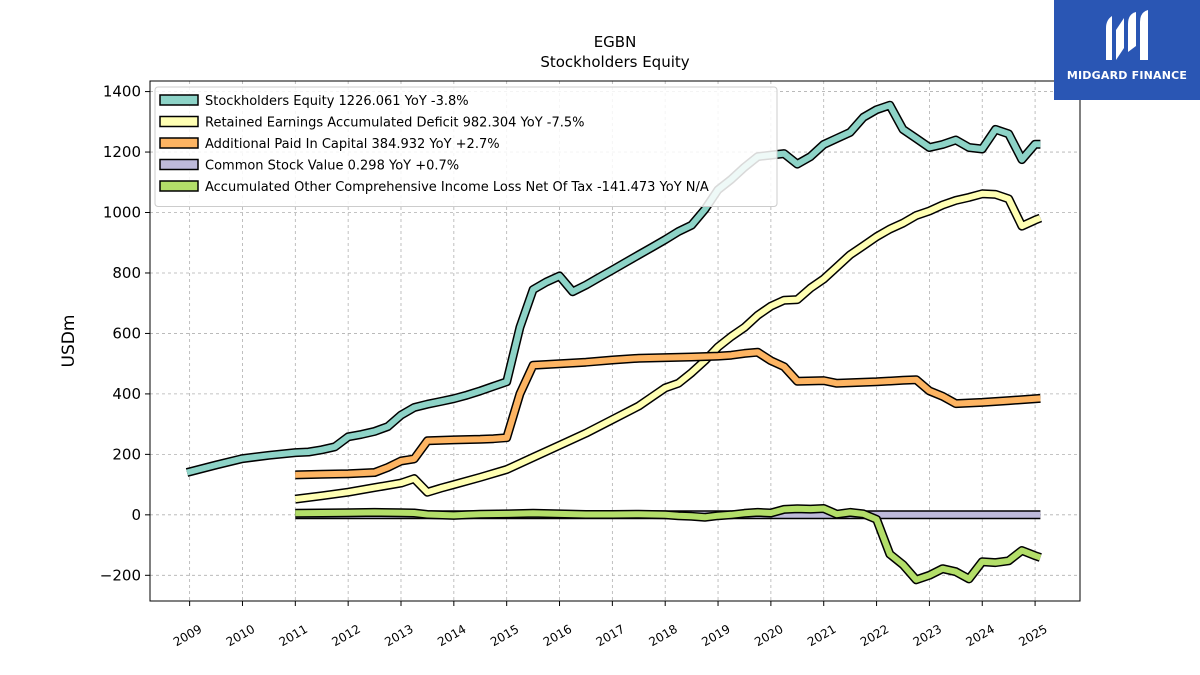  Describe the element at coordinates (668, 544) in the screenshot. I see `series-4-line` at that location.